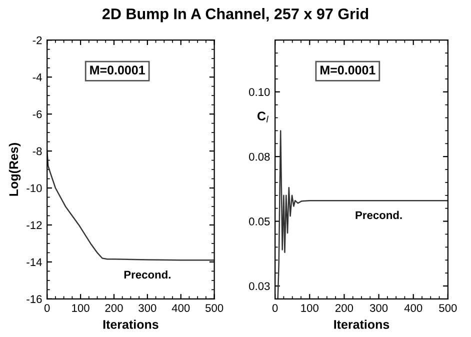 This screenshot has height=337, width=471. What do you see at coordinates (34, 188) in the screenshot?
I see `y-tick-label: -10` at bounding box center [34, 188].